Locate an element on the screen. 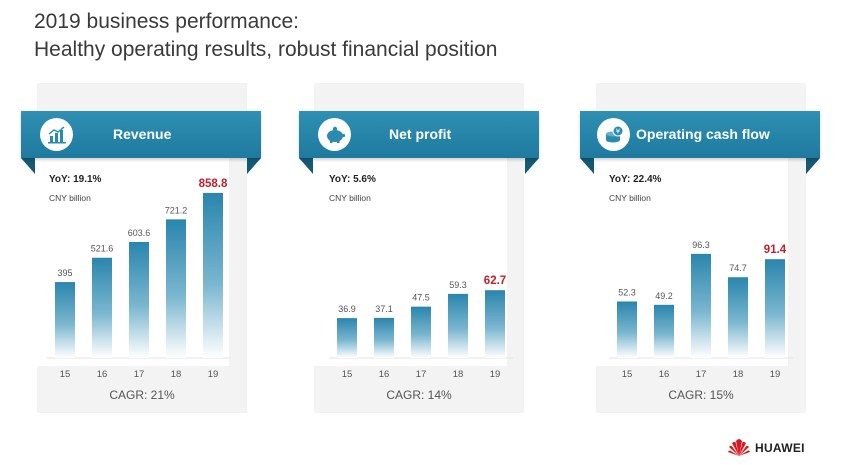  data-label: 36.9 is located at coordinates (347, 309).